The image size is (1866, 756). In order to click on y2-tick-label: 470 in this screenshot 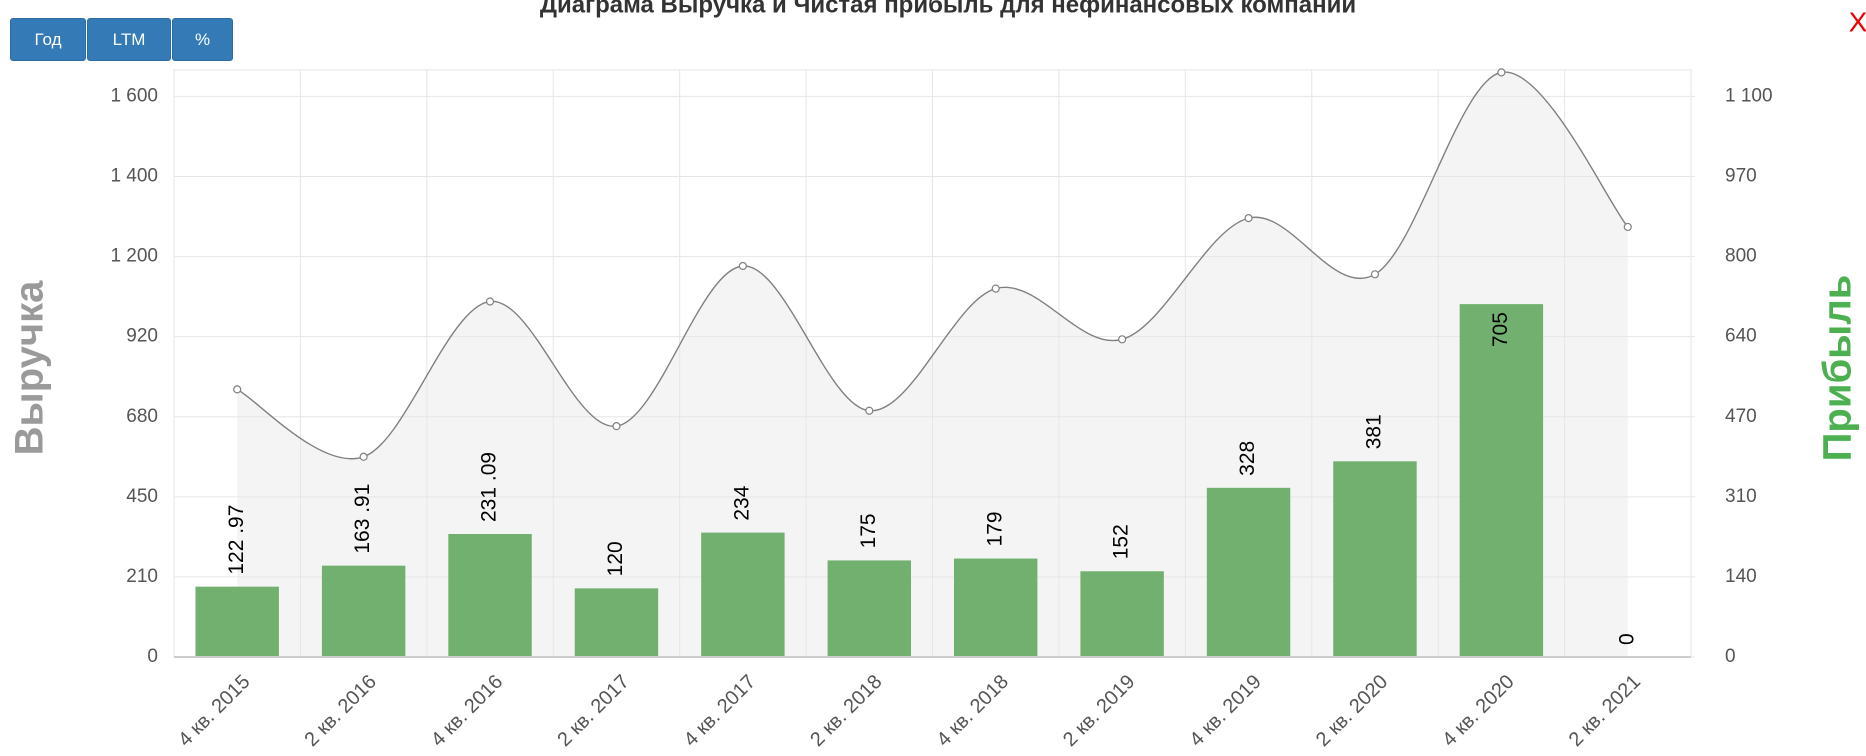, I will do `click(1741, 416)`.